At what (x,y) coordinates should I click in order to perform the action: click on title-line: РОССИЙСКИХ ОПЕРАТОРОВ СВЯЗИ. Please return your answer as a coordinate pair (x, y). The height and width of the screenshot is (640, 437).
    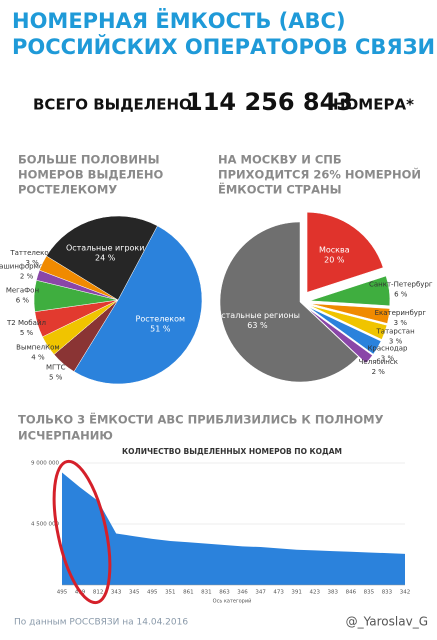
    Looking at the image, I should click on (223, 46).